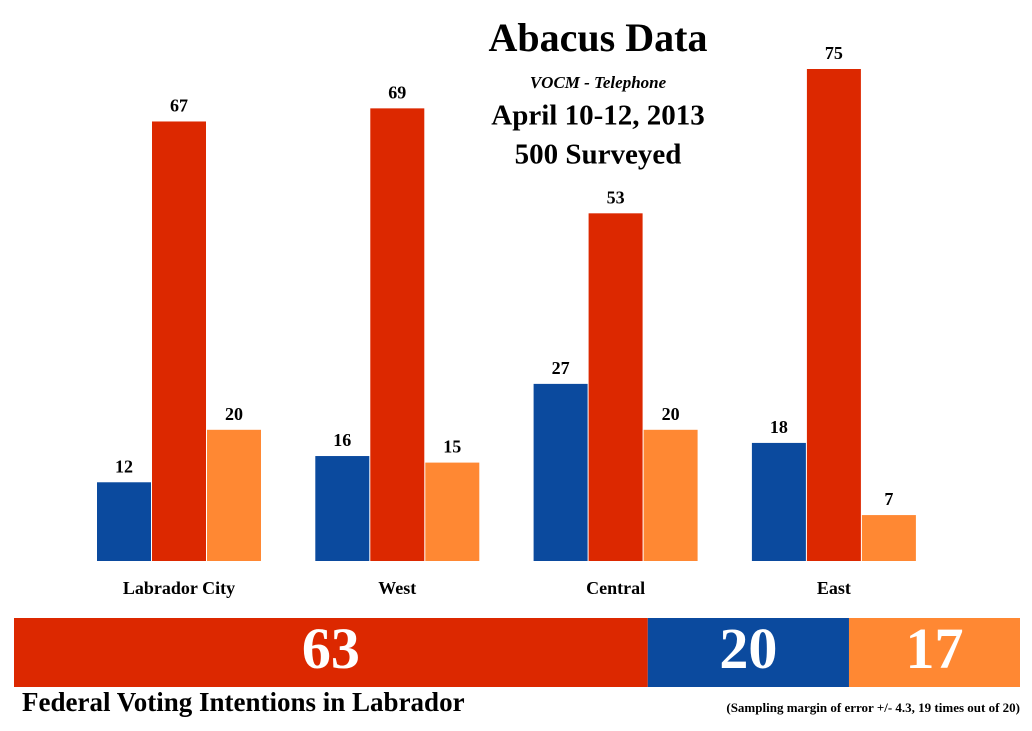  I want to click on data-label: 67, so click(179, 106).